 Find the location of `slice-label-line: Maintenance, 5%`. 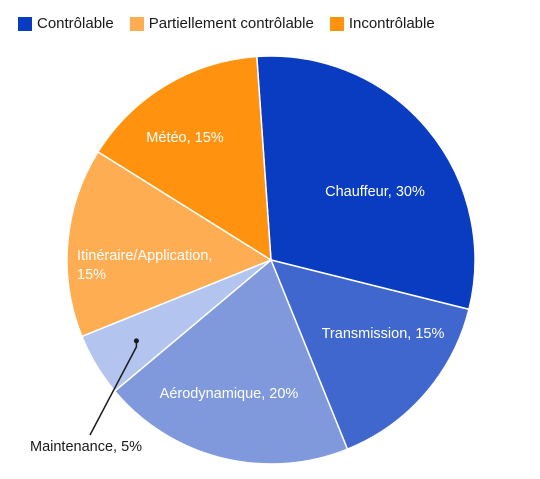

slice-label-line: Maintenance, 5% is located at coordinates (86, 447).